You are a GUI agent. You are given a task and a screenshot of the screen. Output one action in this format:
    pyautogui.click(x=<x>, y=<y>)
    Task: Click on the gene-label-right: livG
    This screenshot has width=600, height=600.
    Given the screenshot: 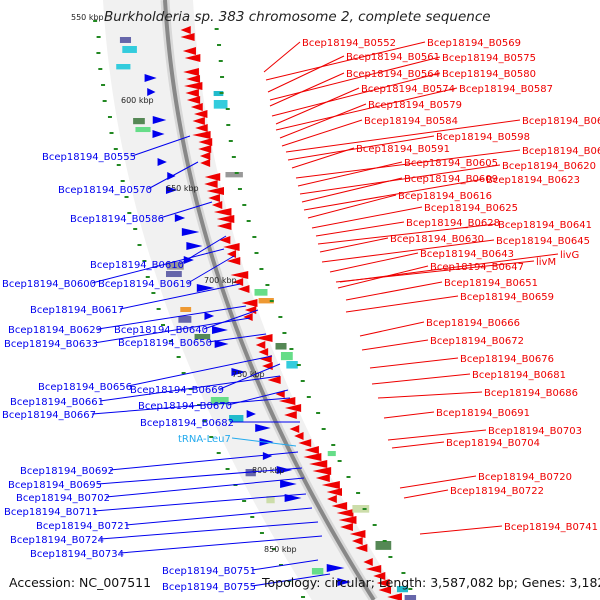 What is the action you would take?
    pyautogui.click(x=569, y=255)
    